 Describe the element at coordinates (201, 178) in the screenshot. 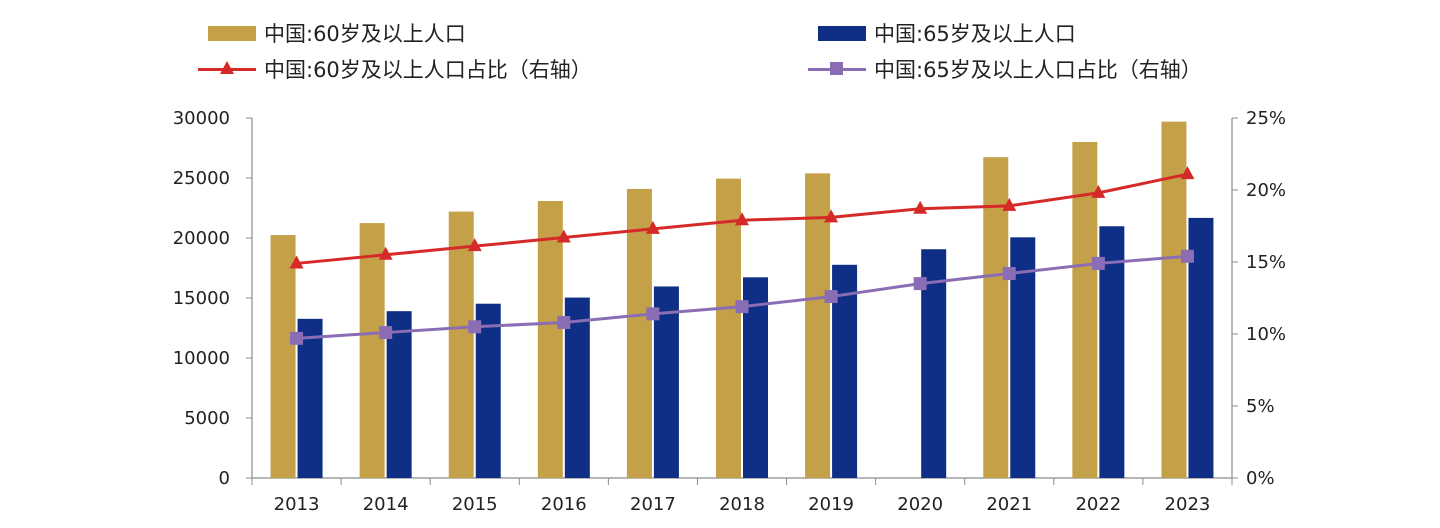

I see `left-axis-tick-label: 25000` at that location.